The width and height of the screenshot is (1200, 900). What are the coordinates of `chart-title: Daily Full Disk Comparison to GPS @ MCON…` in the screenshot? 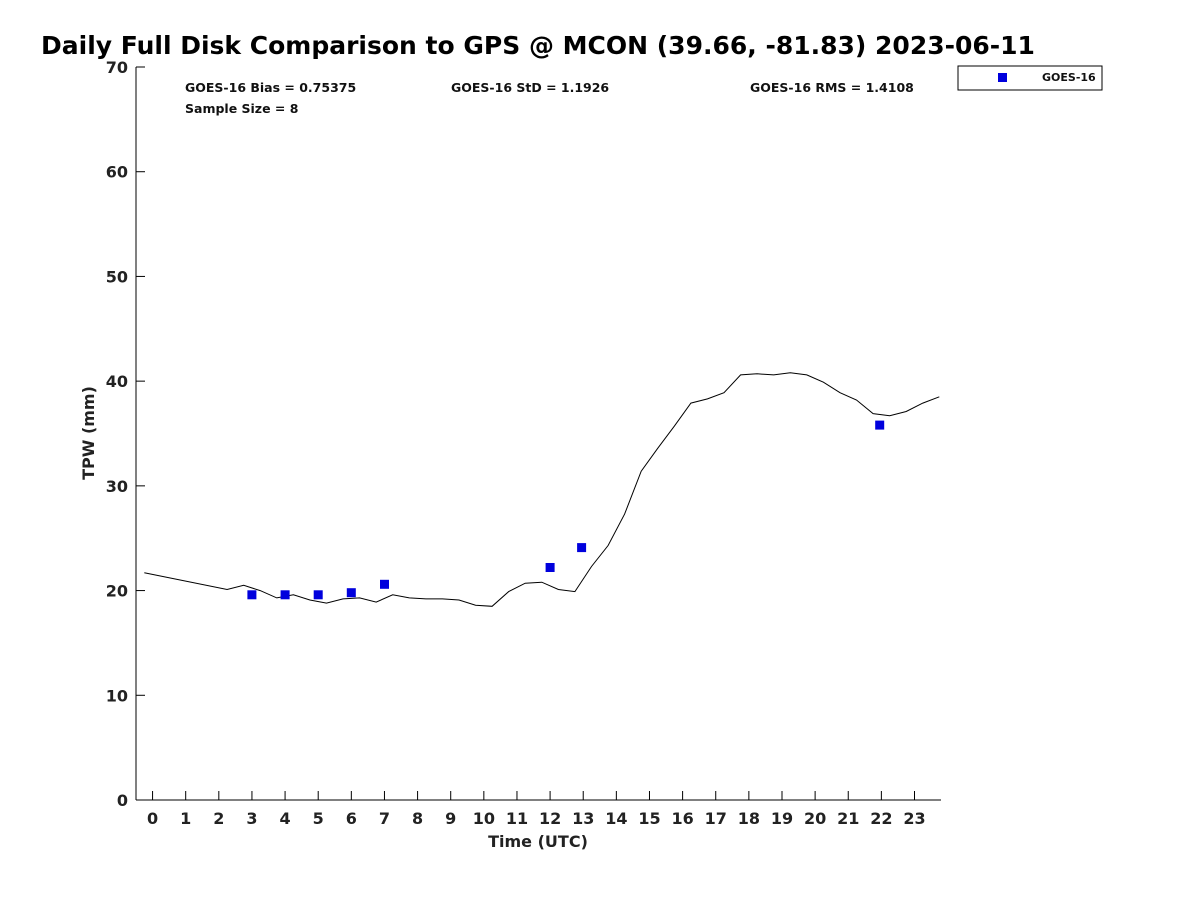 It's located at (538, 45).